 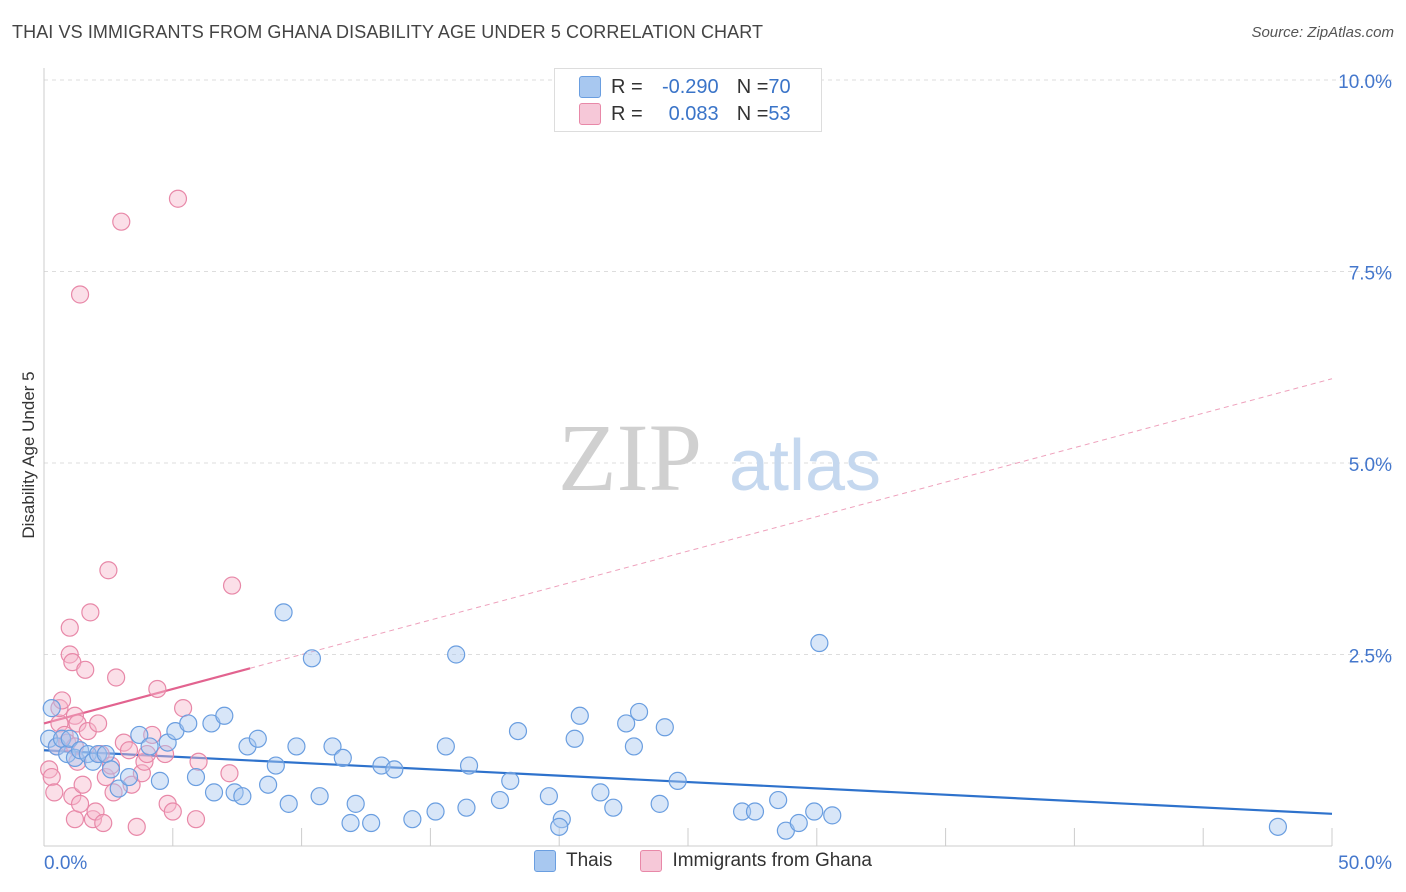 What do you see at coordinates (1370, 657) in the screenshot?
I see `y-tick-label: 2.5%` at bounding box center [1370, 657].